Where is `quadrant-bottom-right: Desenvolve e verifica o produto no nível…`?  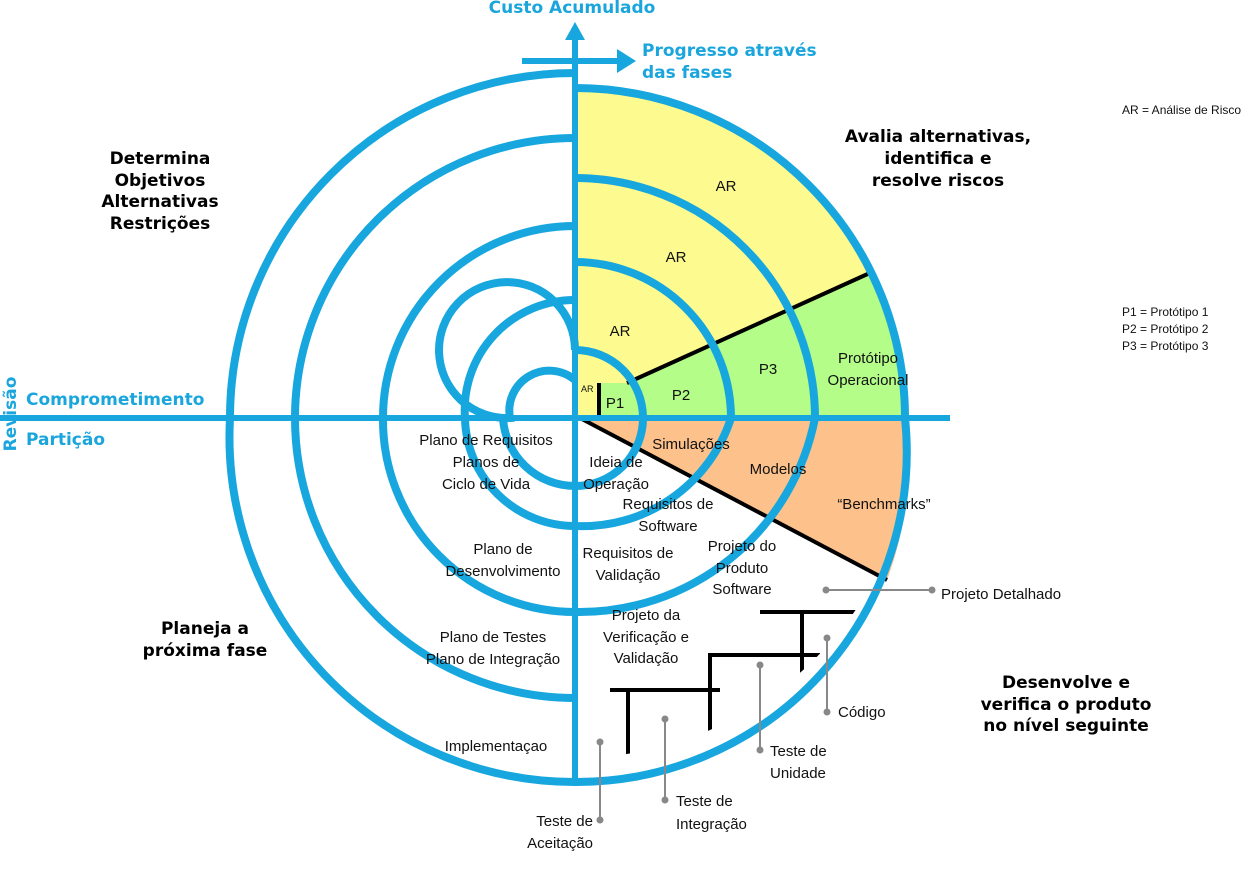 quadrant-bottom-right: Desenvolve e verifica o produto no nível… is located at coordinates (1066, 704).